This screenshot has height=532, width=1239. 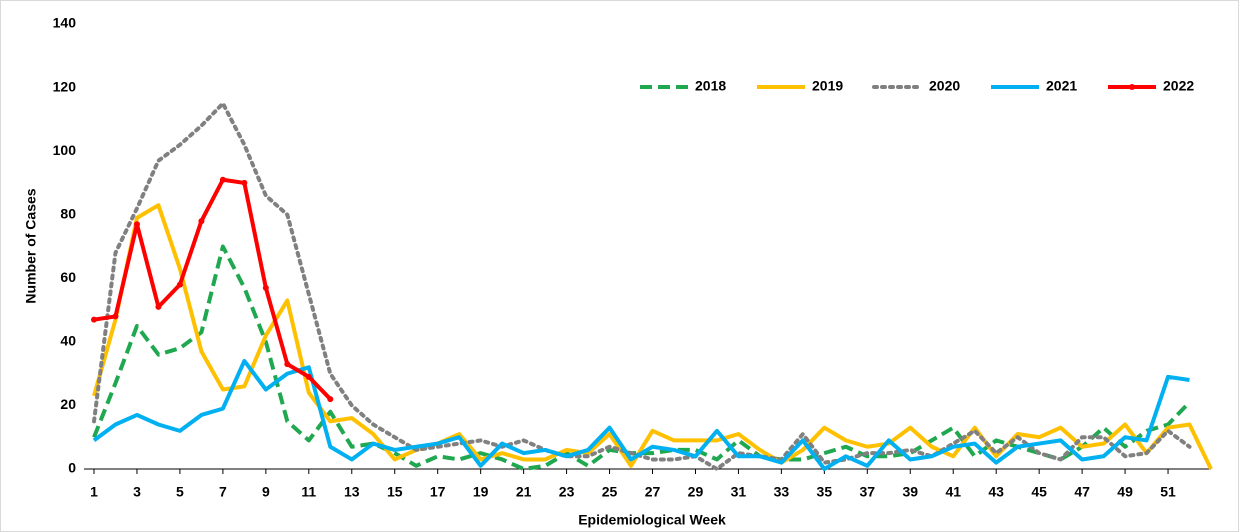 What do you see at coordinates (910, 492) in the screenshot?
I see `x-tick-label: 39` at bounding box center [910, 492].